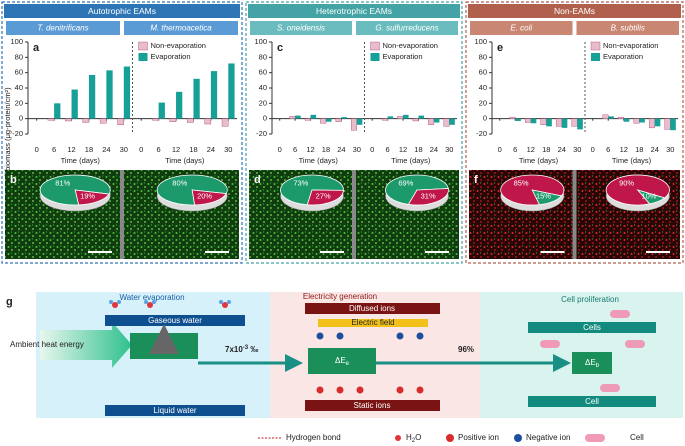  I want to click on eff-exp: -3, so click(246, 348).